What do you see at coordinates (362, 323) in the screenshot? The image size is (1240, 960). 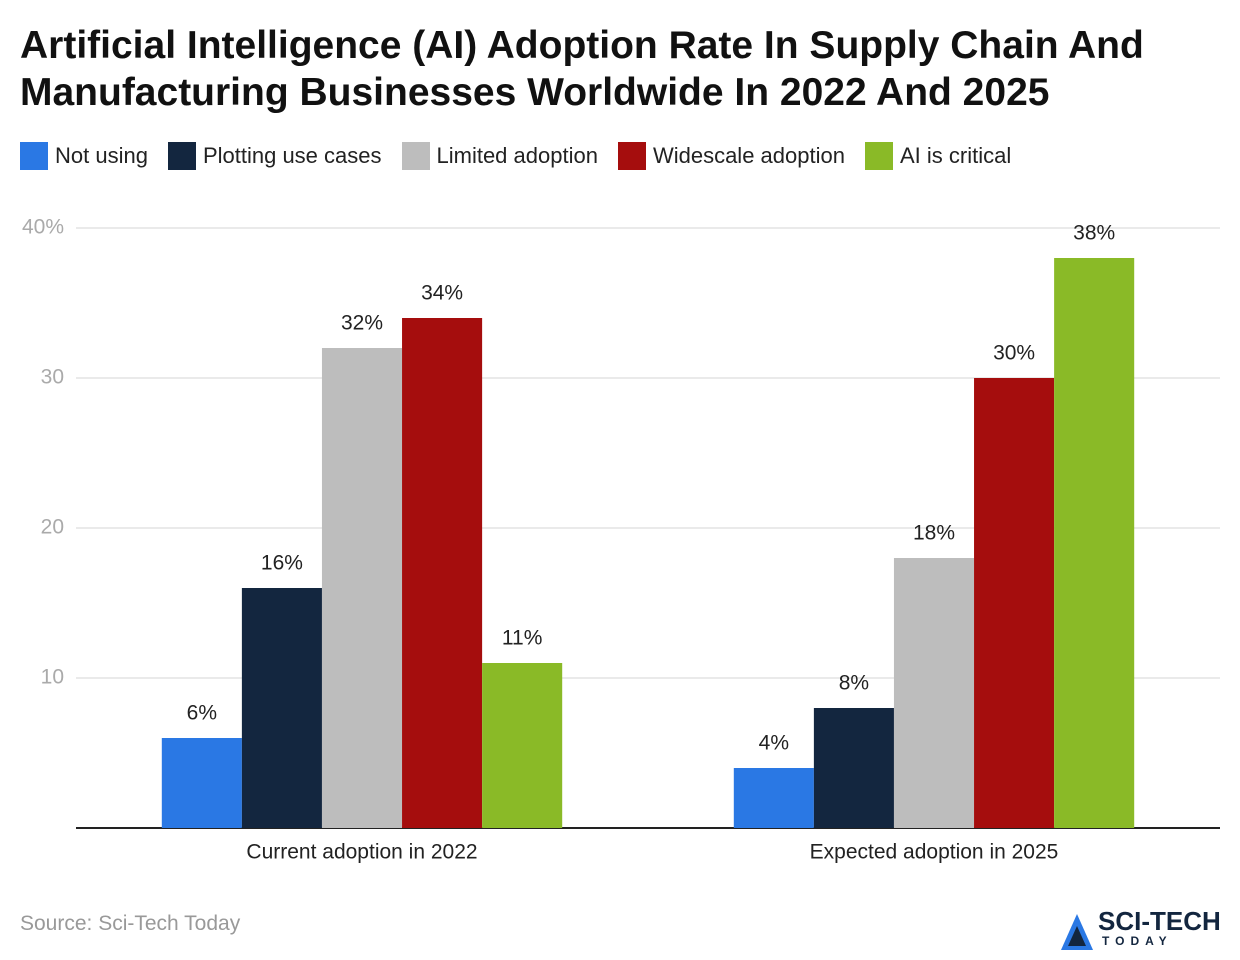 I see `value-label: 32%` at bounding box center [362, 323].